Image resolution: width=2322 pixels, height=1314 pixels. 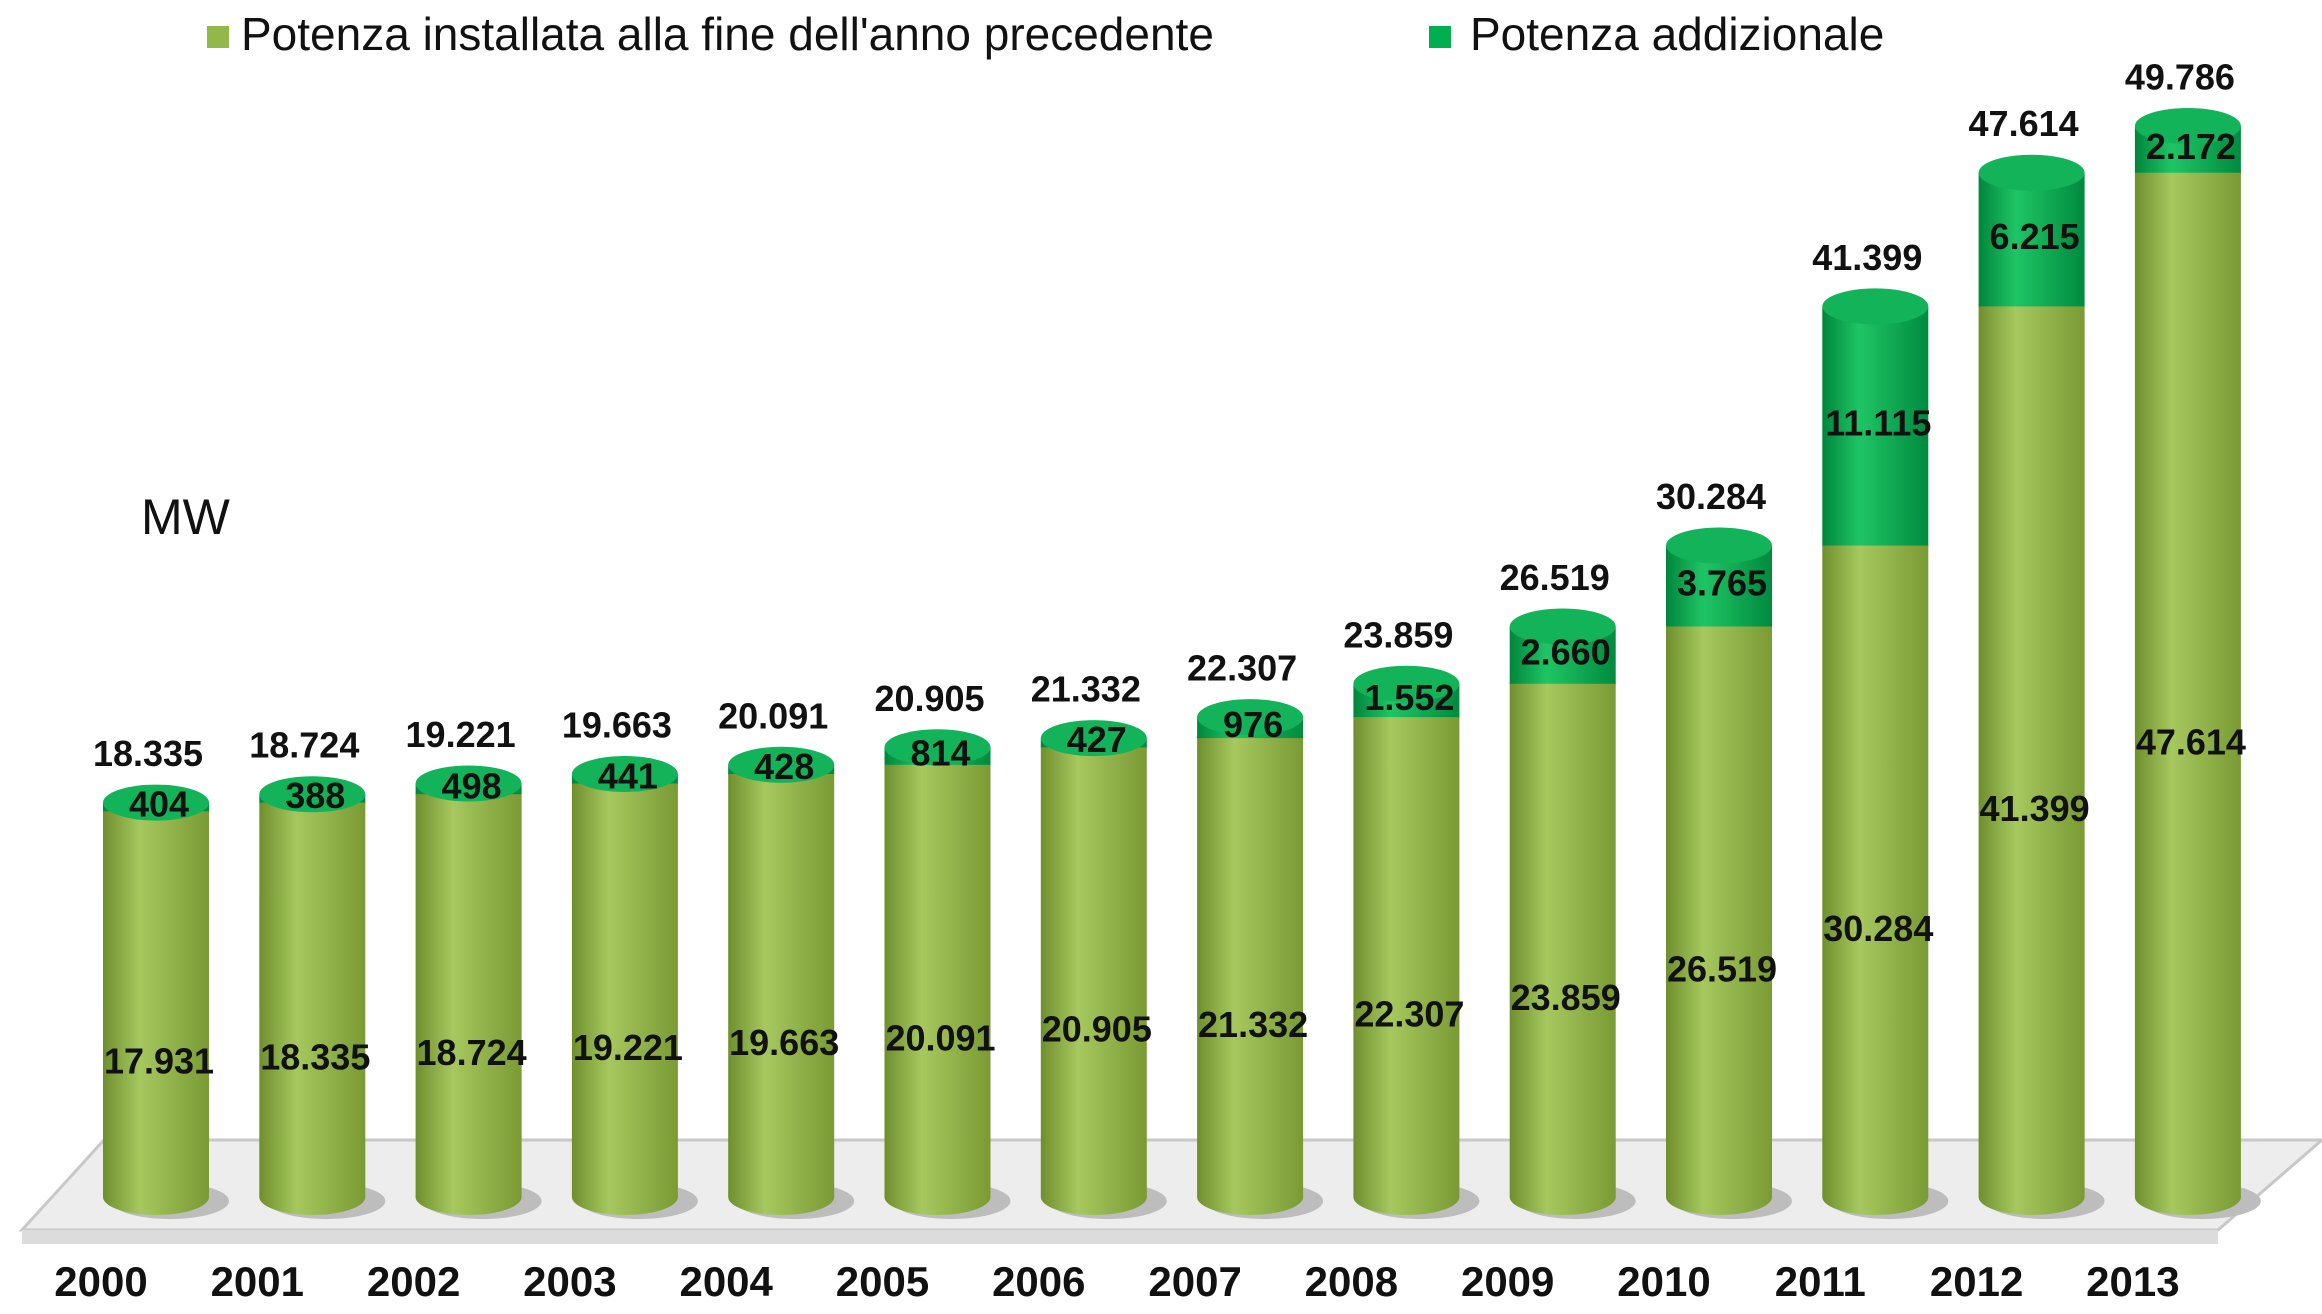 I want to click on total-label: 20.091, so click(x=773, y=715).